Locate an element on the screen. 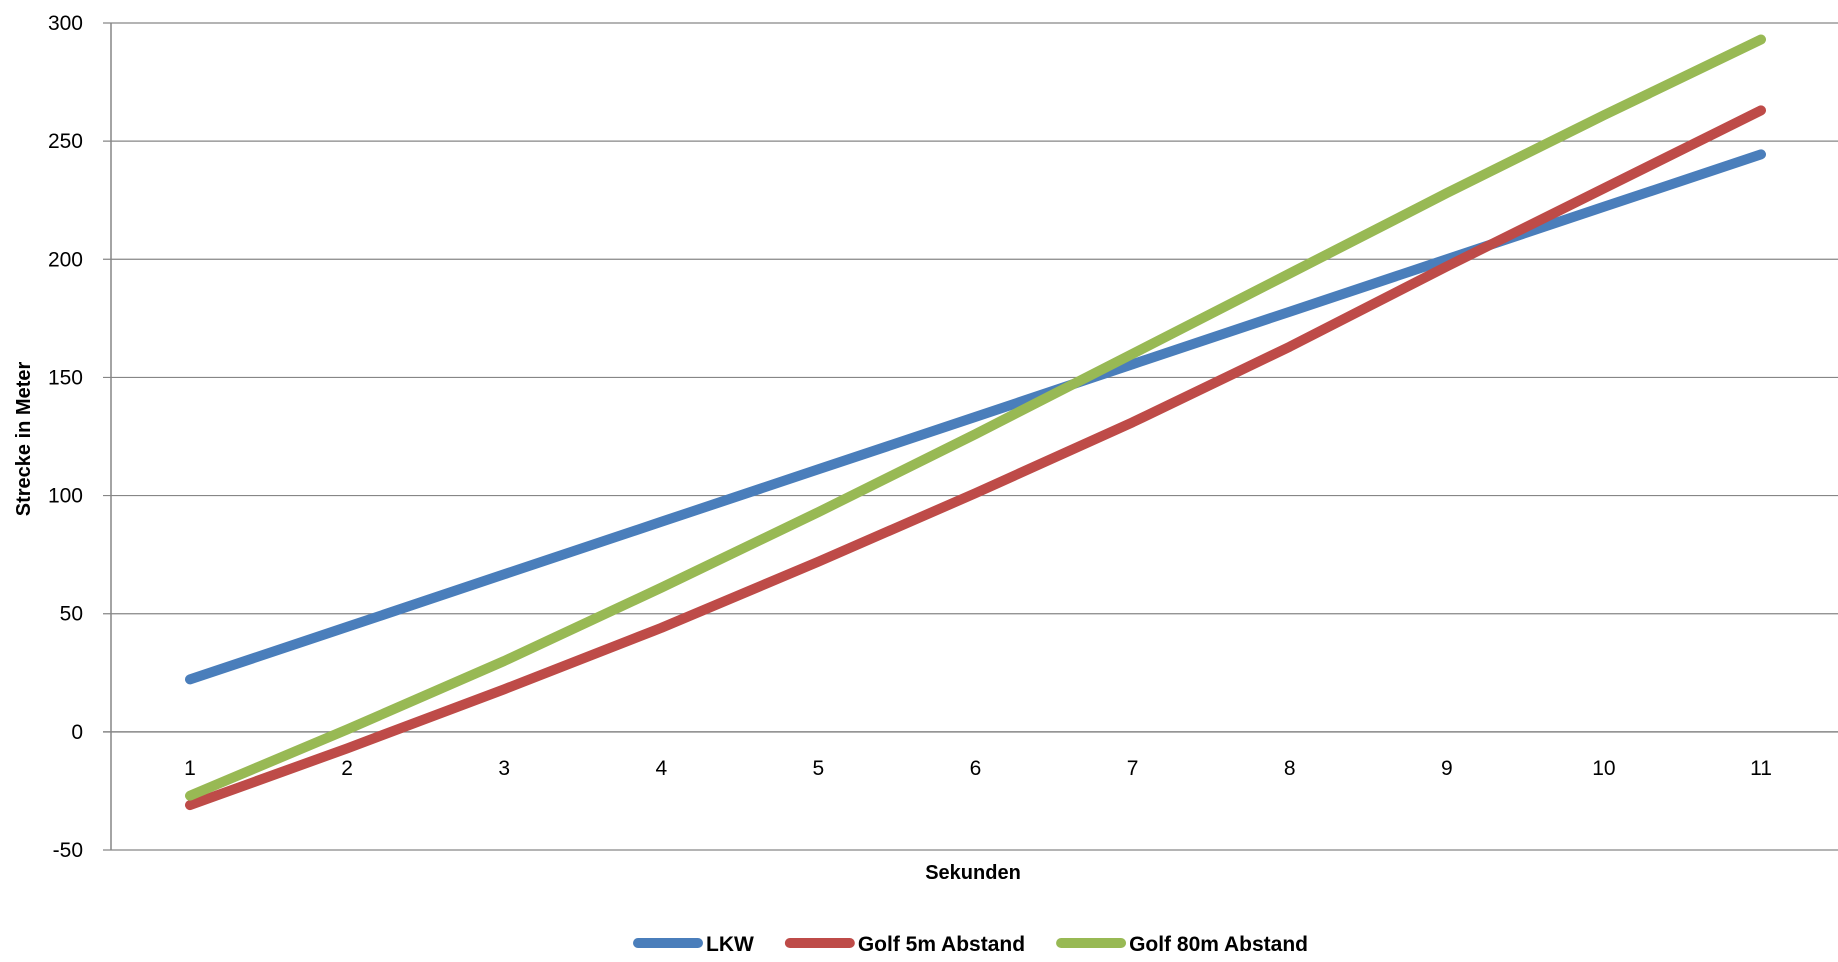 This screenshot has width=1838, height=962. x-tick-label: 8 is located at coordinates (1290, 768).